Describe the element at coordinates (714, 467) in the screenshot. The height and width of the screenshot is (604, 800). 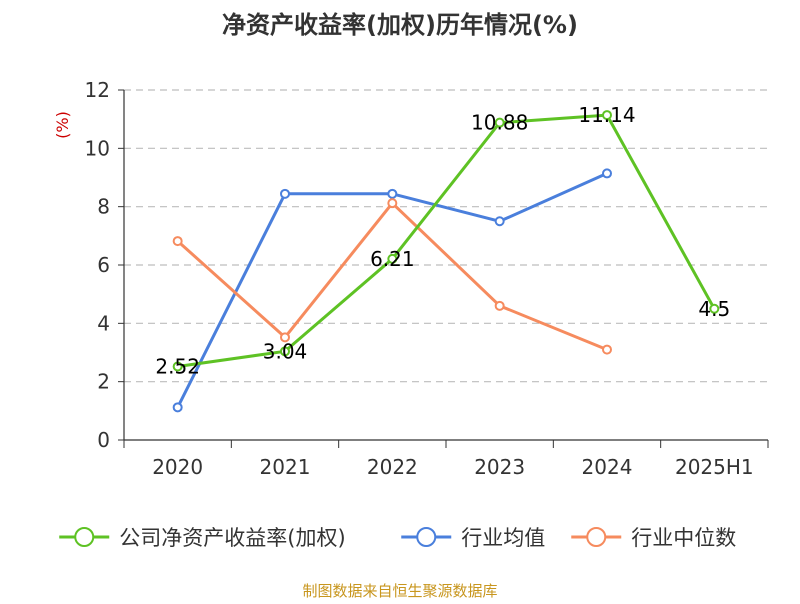
I see `x-tick-label: 2025H1` at that location.